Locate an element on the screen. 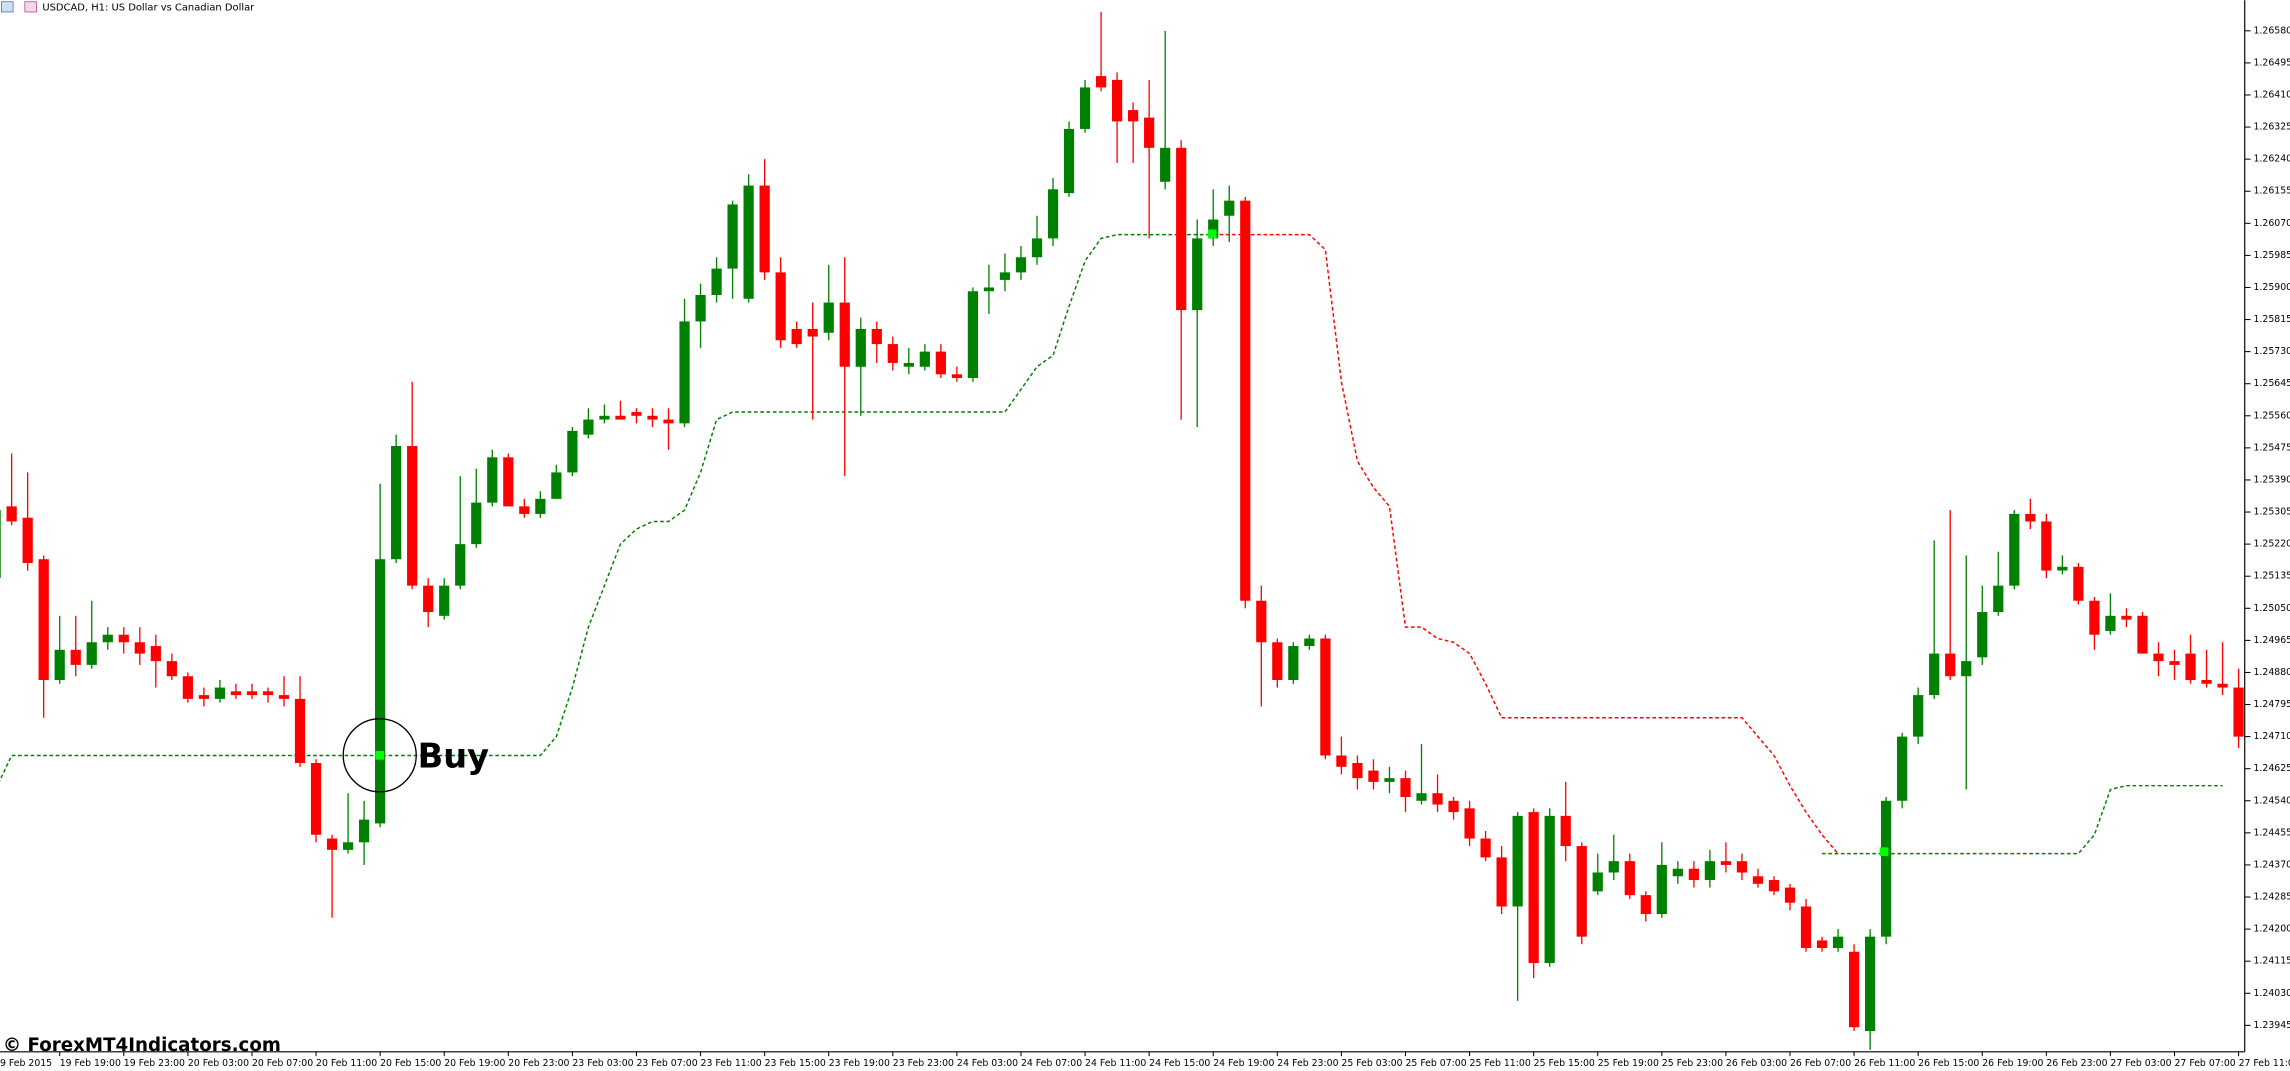 This screenshot has height=1071, width=2290. indicator-icon is located at coordinates (30, 7).